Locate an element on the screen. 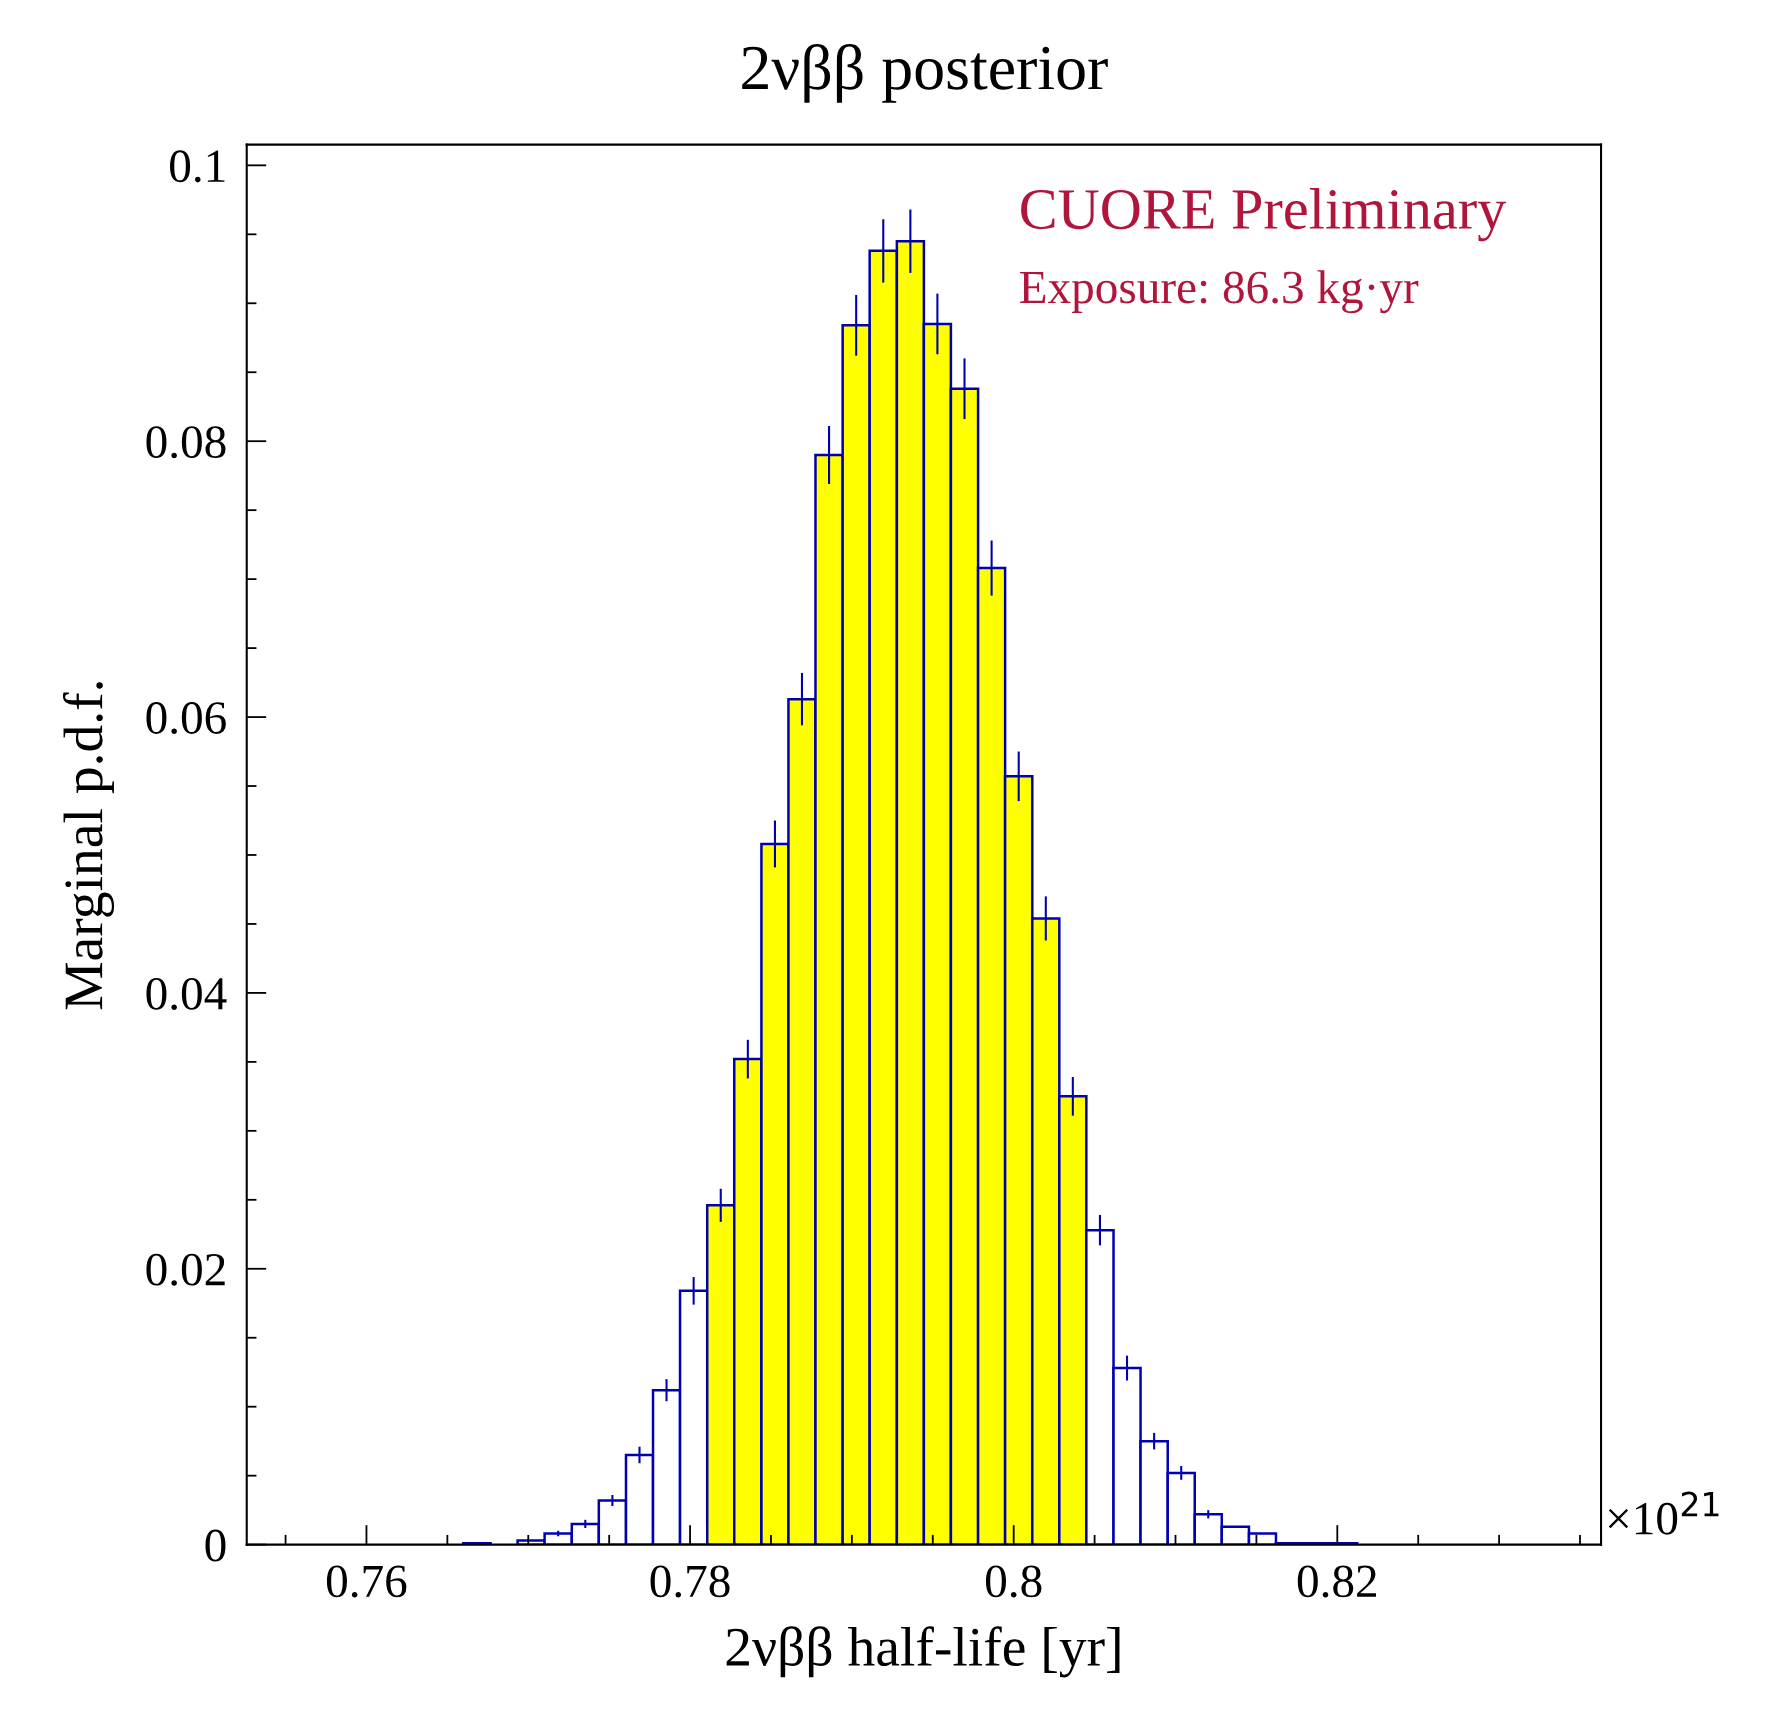 The width and height of the screenshot is (1775, 1722). chart-title: 2νββ posterior is located at coordinates (925, 73).